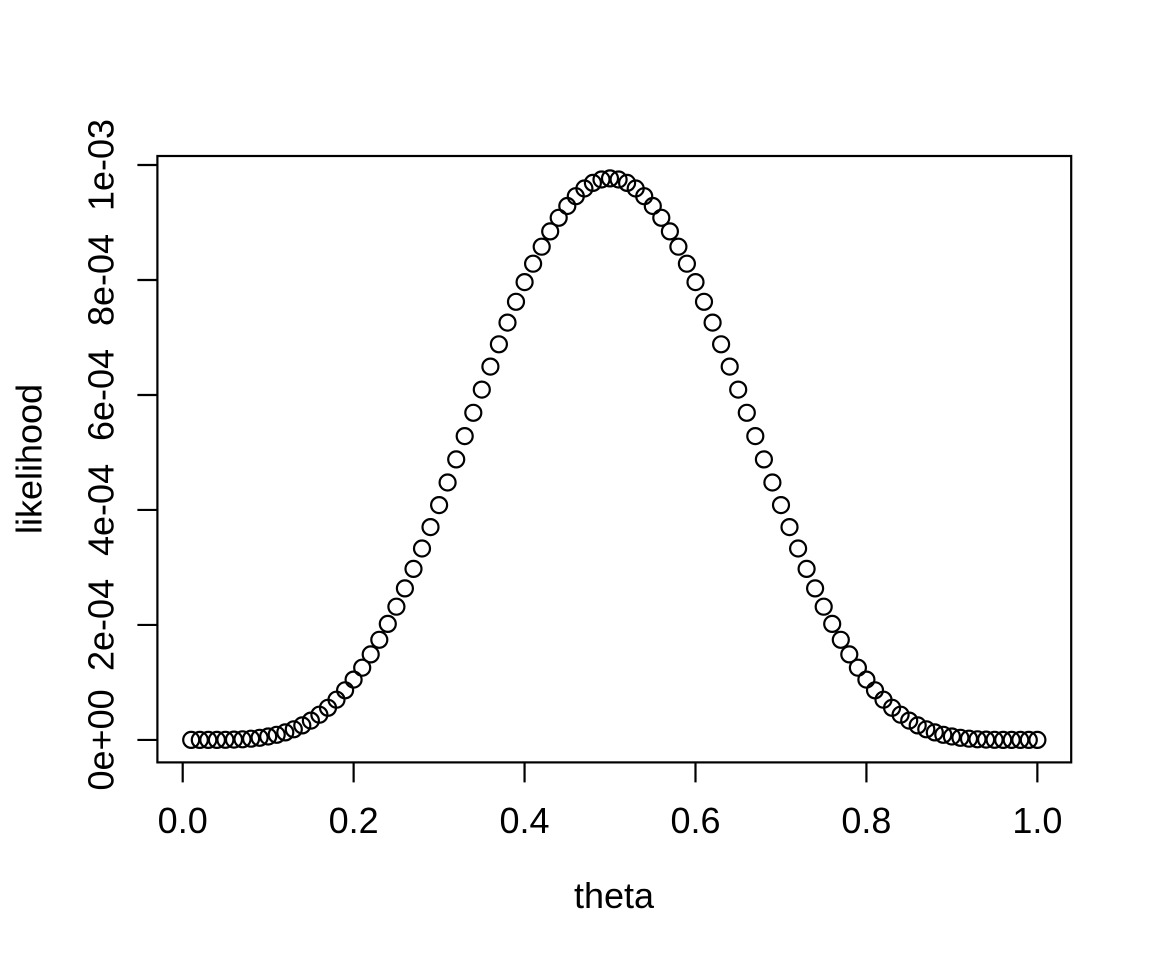 Image resolution: width=1152 pixels, height=965 pixels. I want to click on y-tick-label: 8e-04, so click(101, 280).